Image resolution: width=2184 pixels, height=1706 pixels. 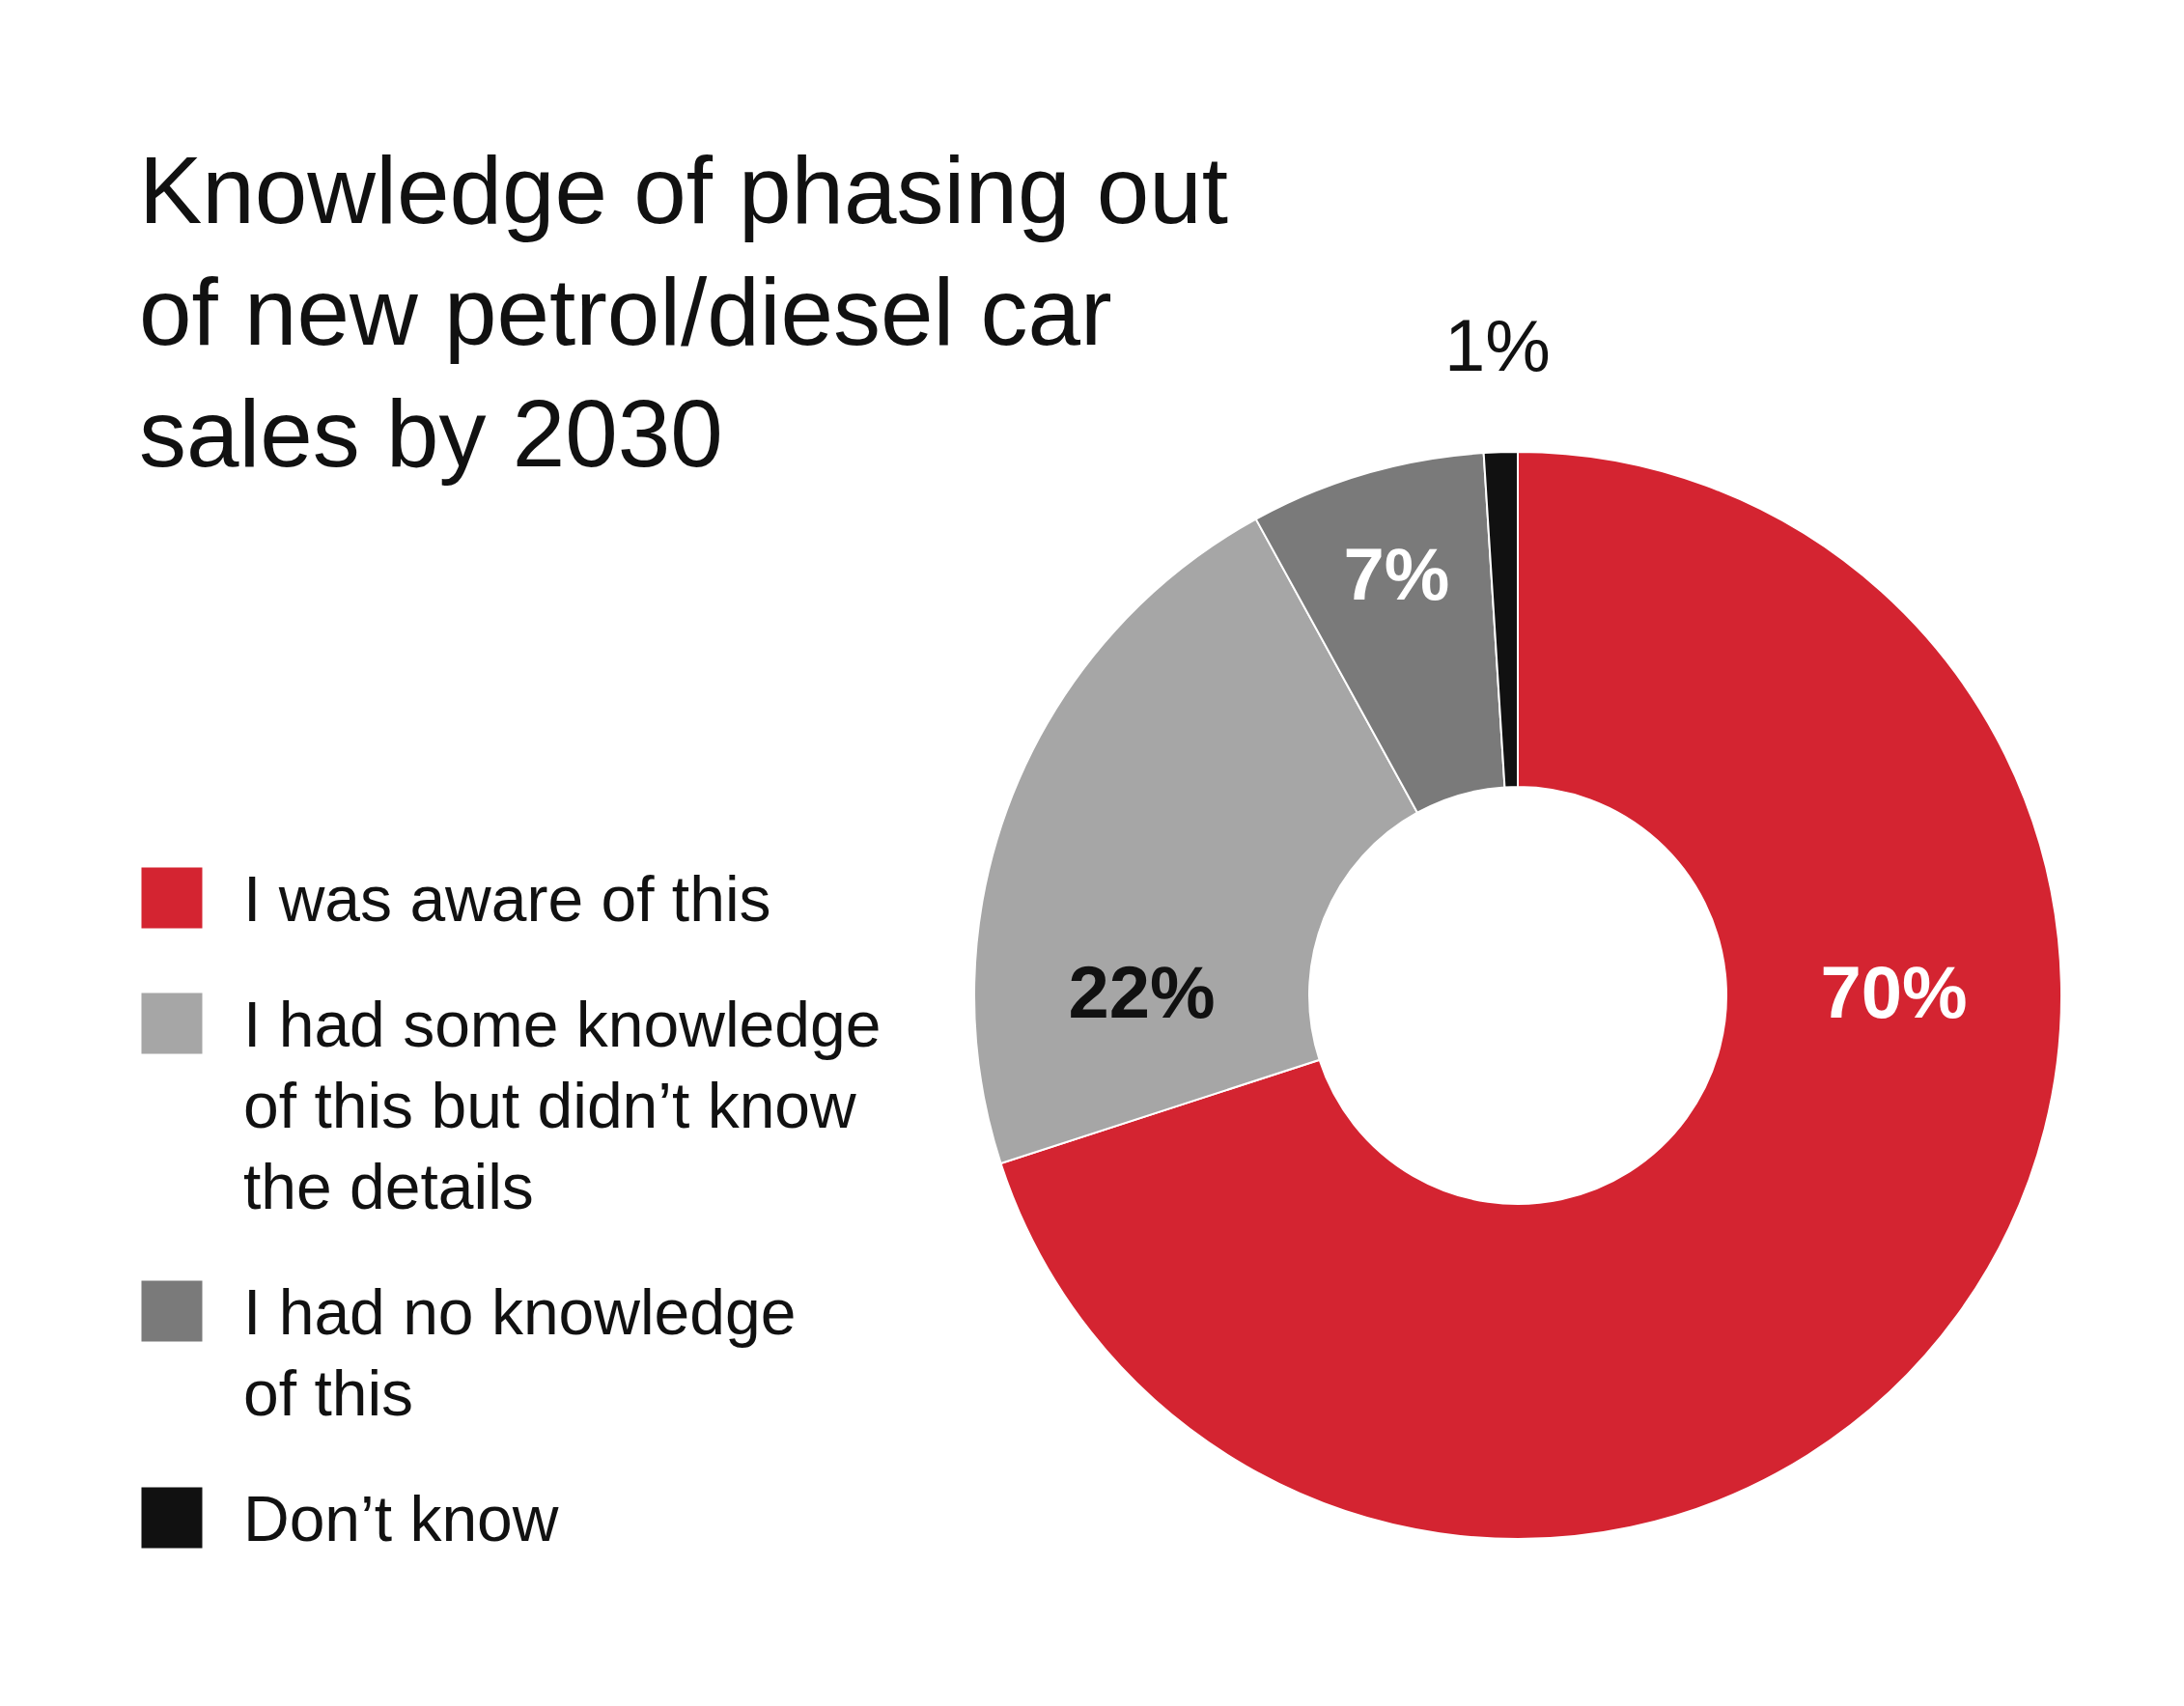 I want to click on legend-label: I was aware of this, so click(x=507, y=898).